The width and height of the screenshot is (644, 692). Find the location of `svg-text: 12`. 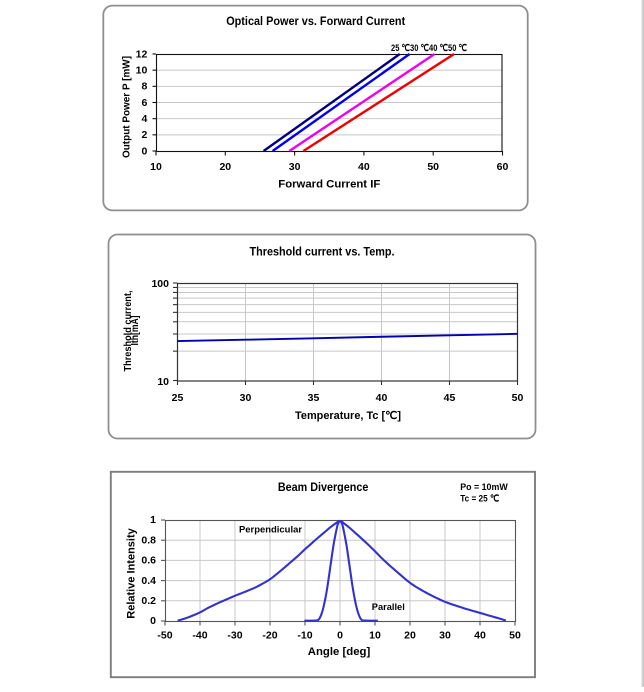

svg-text: 12 is located at coordinates (142, 54).